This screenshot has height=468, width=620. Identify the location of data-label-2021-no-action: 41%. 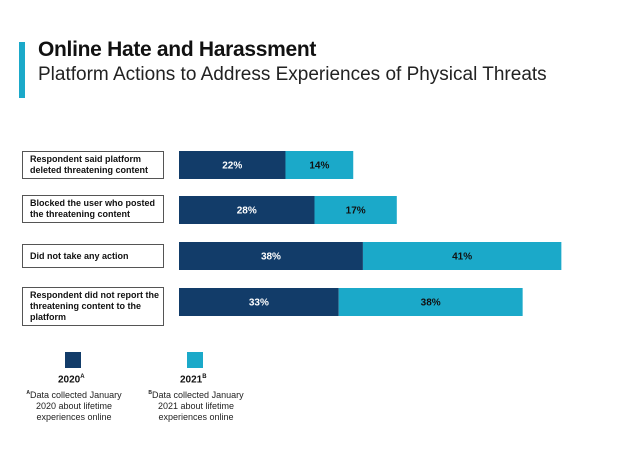
(462, 257).